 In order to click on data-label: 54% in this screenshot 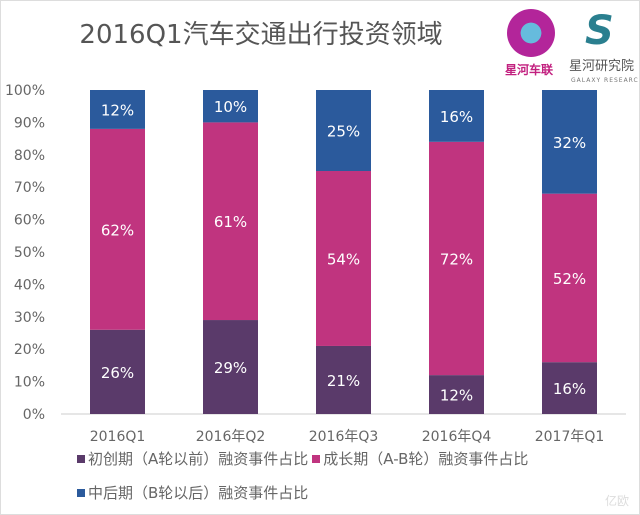, I will do `click(343, 259)`.